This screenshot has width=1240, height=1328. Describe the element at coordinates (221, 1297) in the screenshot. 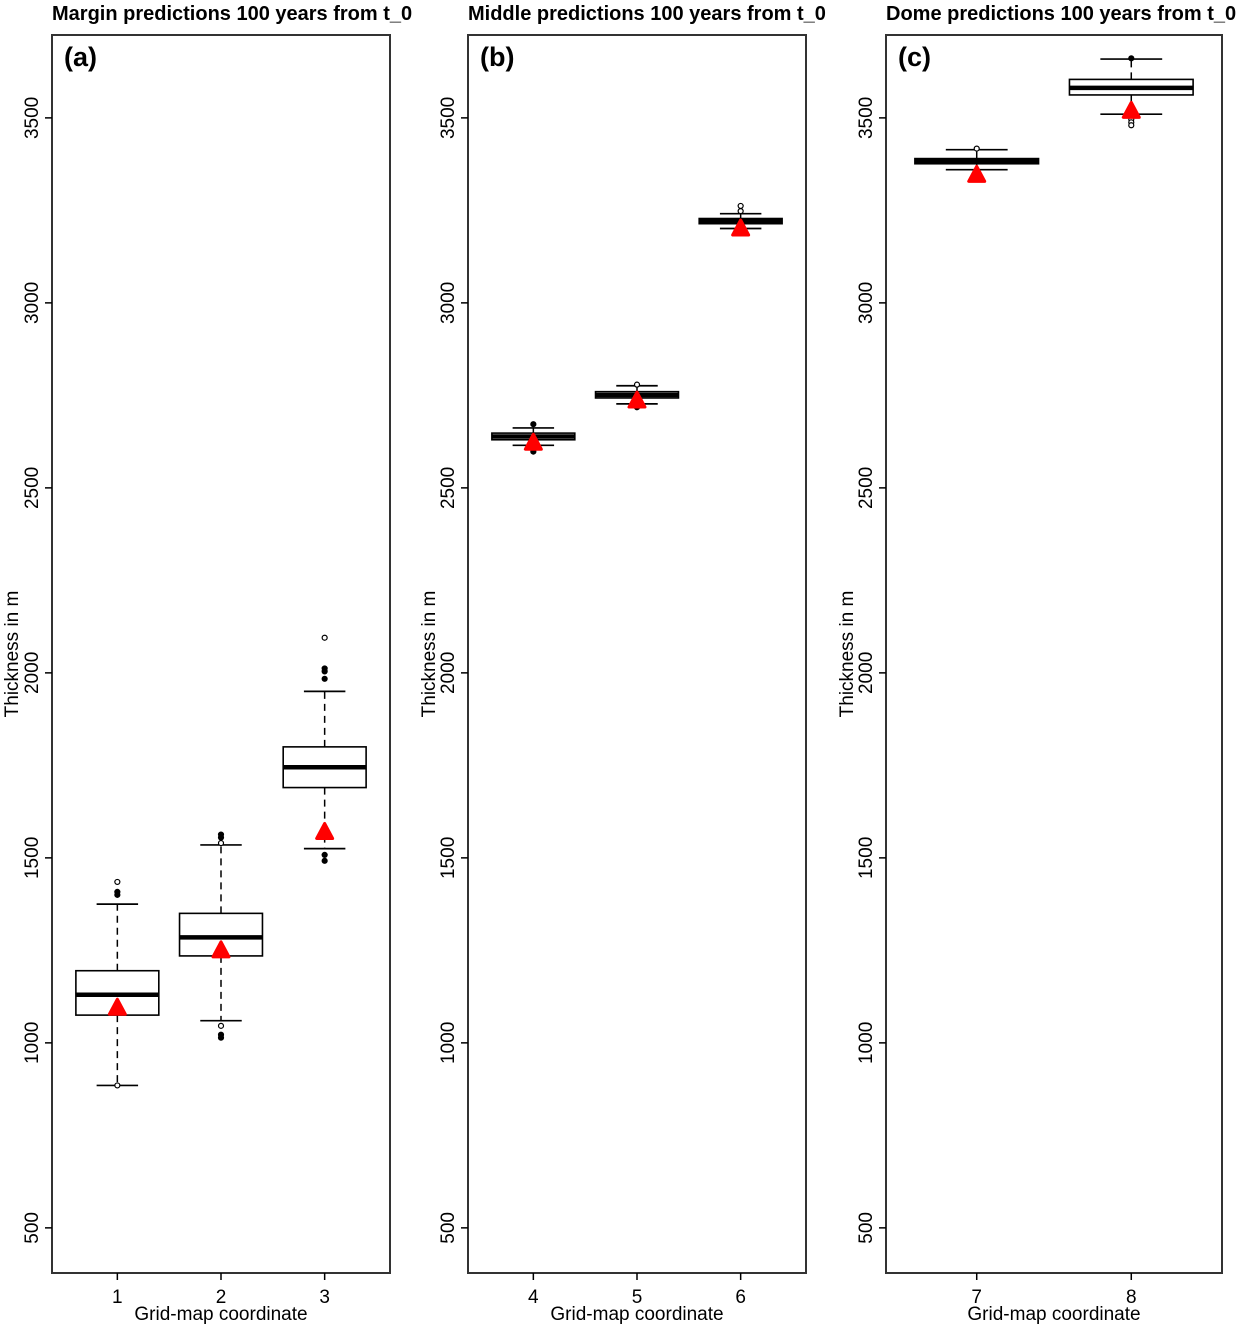

I see `x-tick-label: 2` at that location.